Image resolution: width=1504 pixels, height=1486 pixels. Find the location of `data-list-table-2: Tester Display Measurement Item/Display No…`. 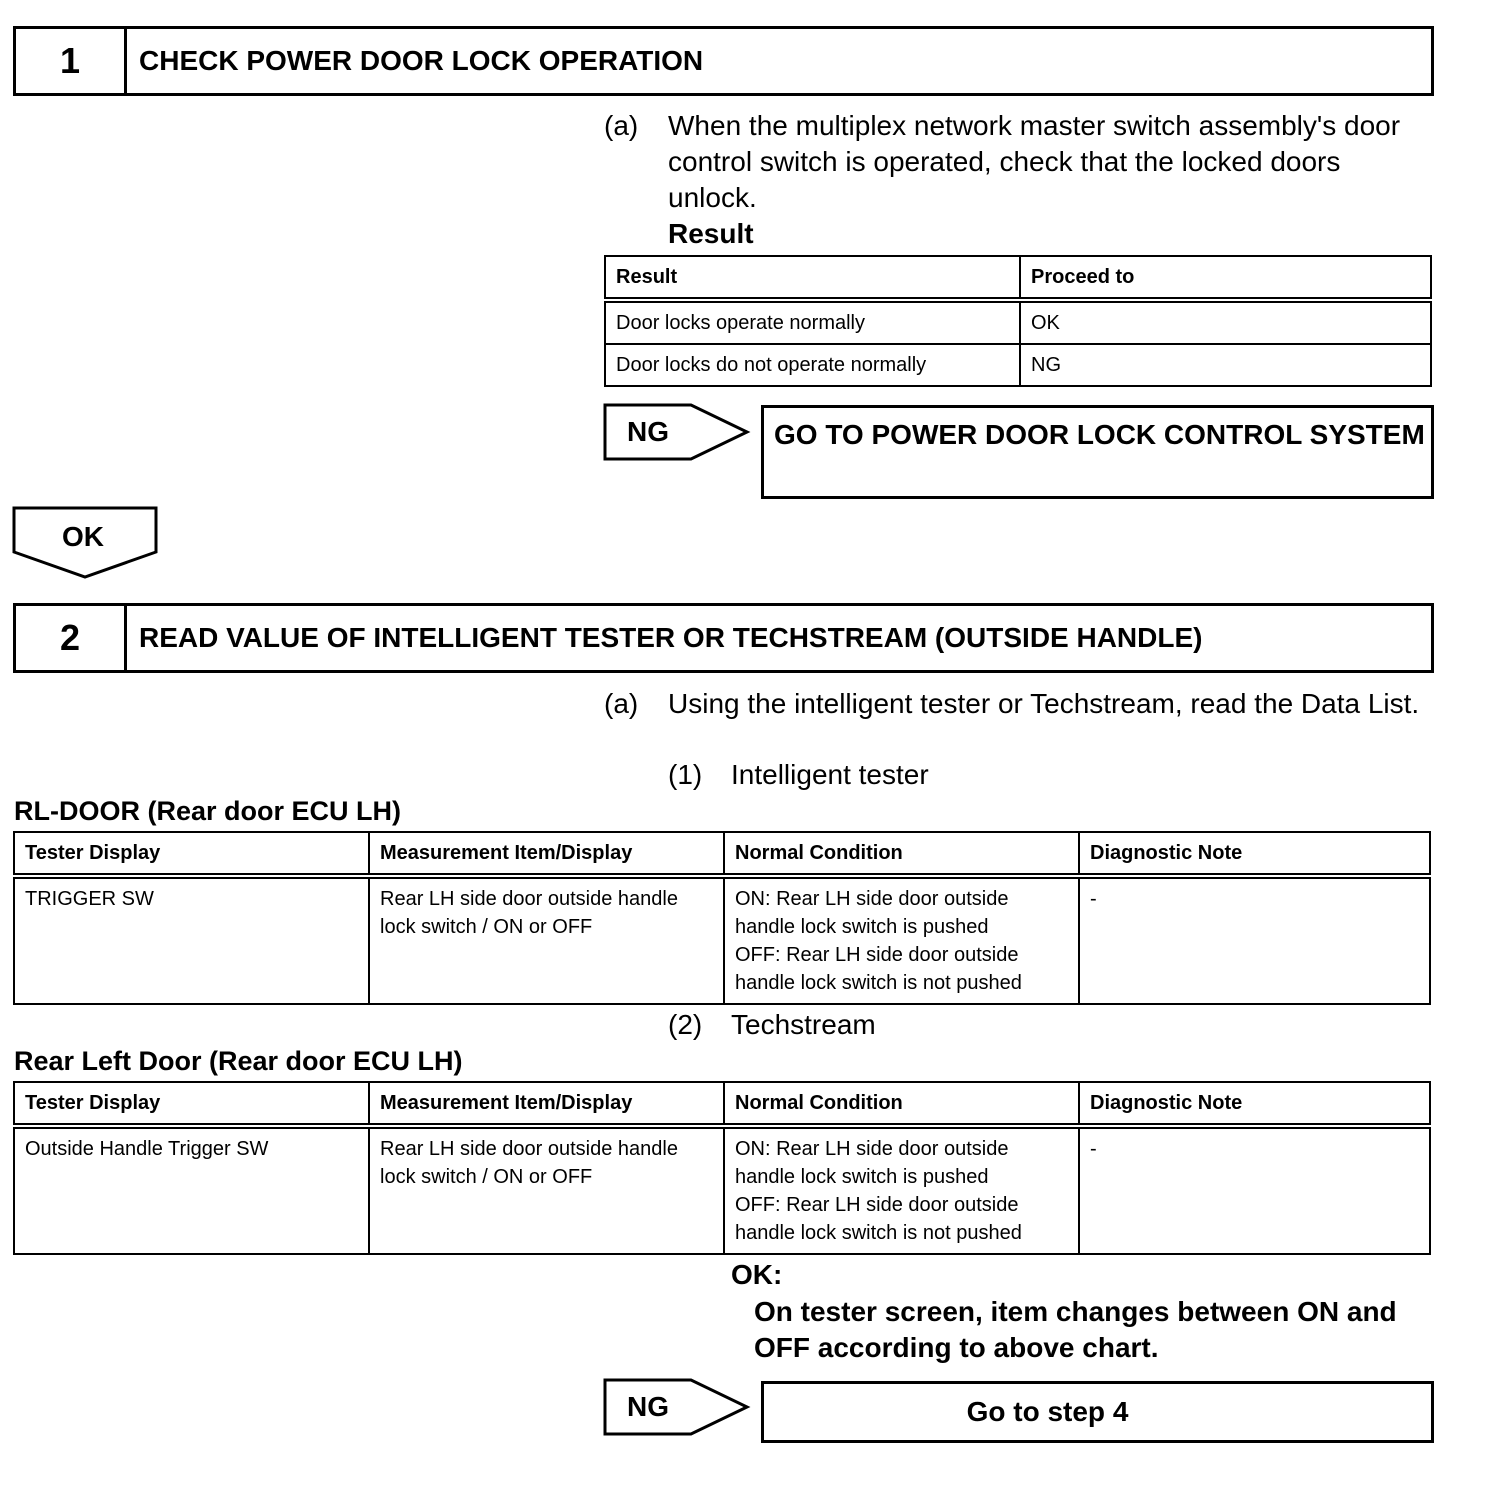

data-list-table-2: Tester Display Measurement Item/Display No… is located at coordinates (722, 1168).